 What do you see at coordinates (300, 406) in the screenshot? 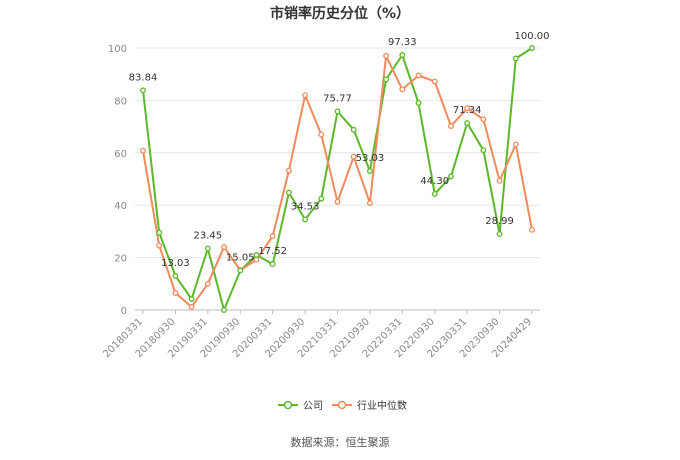
I see `legend-item-company: 公司` at bounding box center [300, 406].